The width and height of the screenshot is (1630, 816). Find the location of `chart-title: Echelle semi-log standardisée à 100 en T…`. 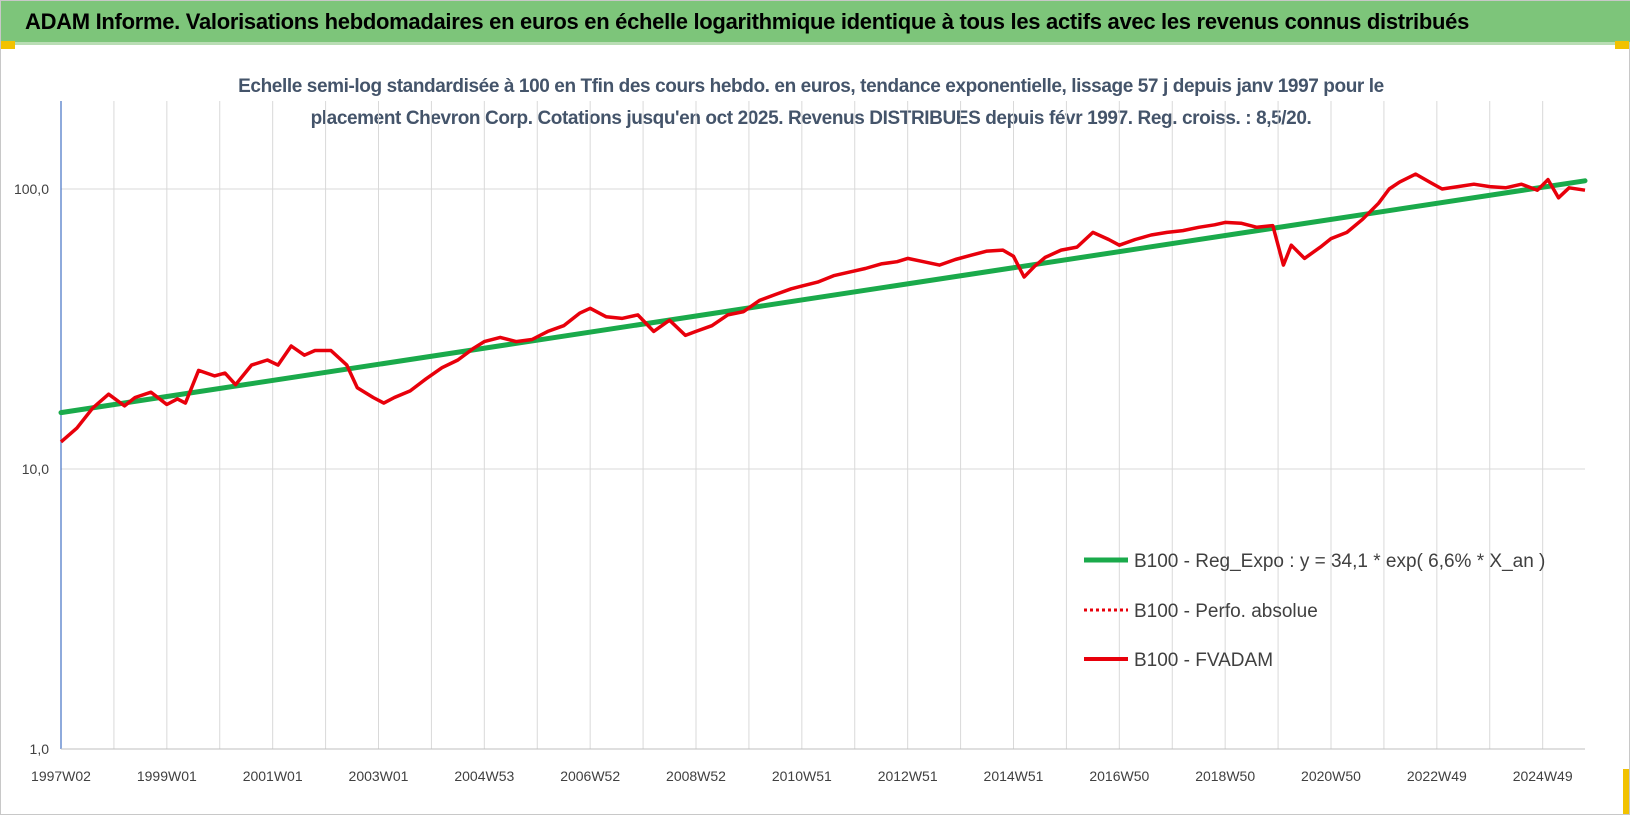

chart-title: Echelle semi-log standardisée à 100 en T… is located at coordinates (811, 103).